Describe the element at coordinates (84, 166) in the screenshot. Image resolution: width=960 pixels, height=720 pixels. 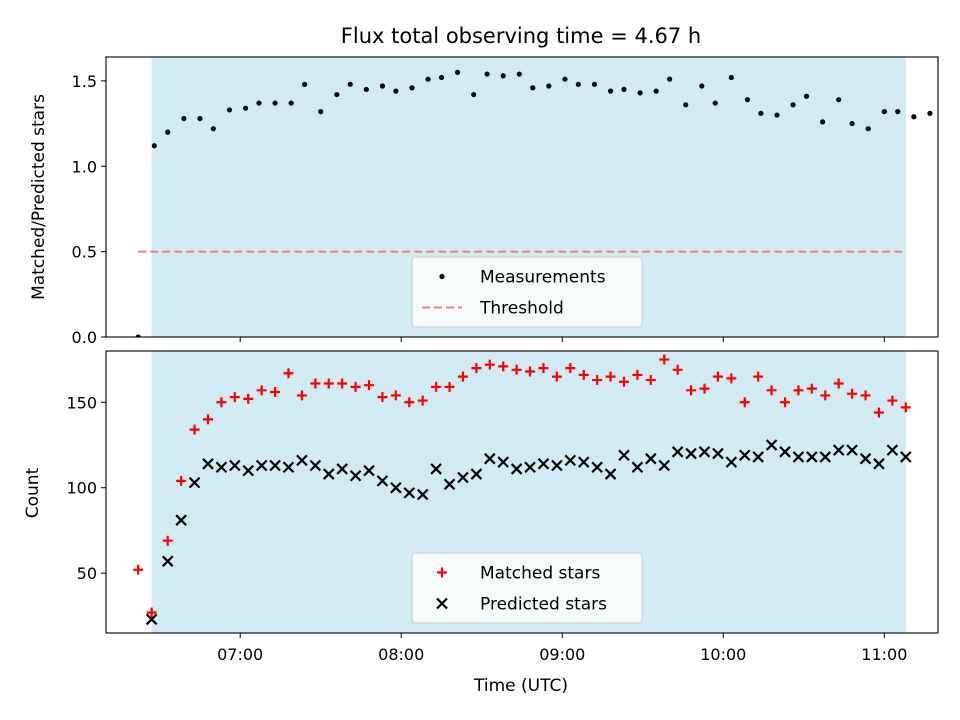
I see `y-tick-label: 1.0` at that location.